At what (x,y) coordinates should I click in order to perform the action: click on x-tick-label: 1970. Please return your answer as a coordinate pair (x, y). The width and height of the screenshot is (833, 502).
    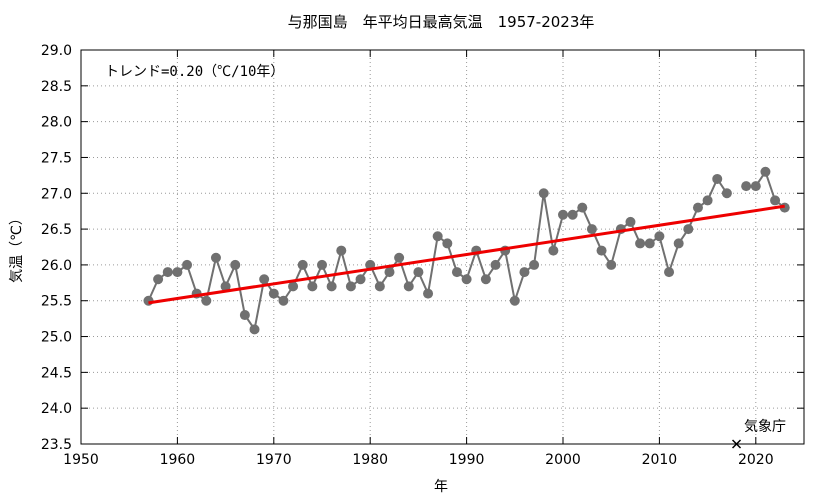
    Looking at the image, I should click on (274, 460).